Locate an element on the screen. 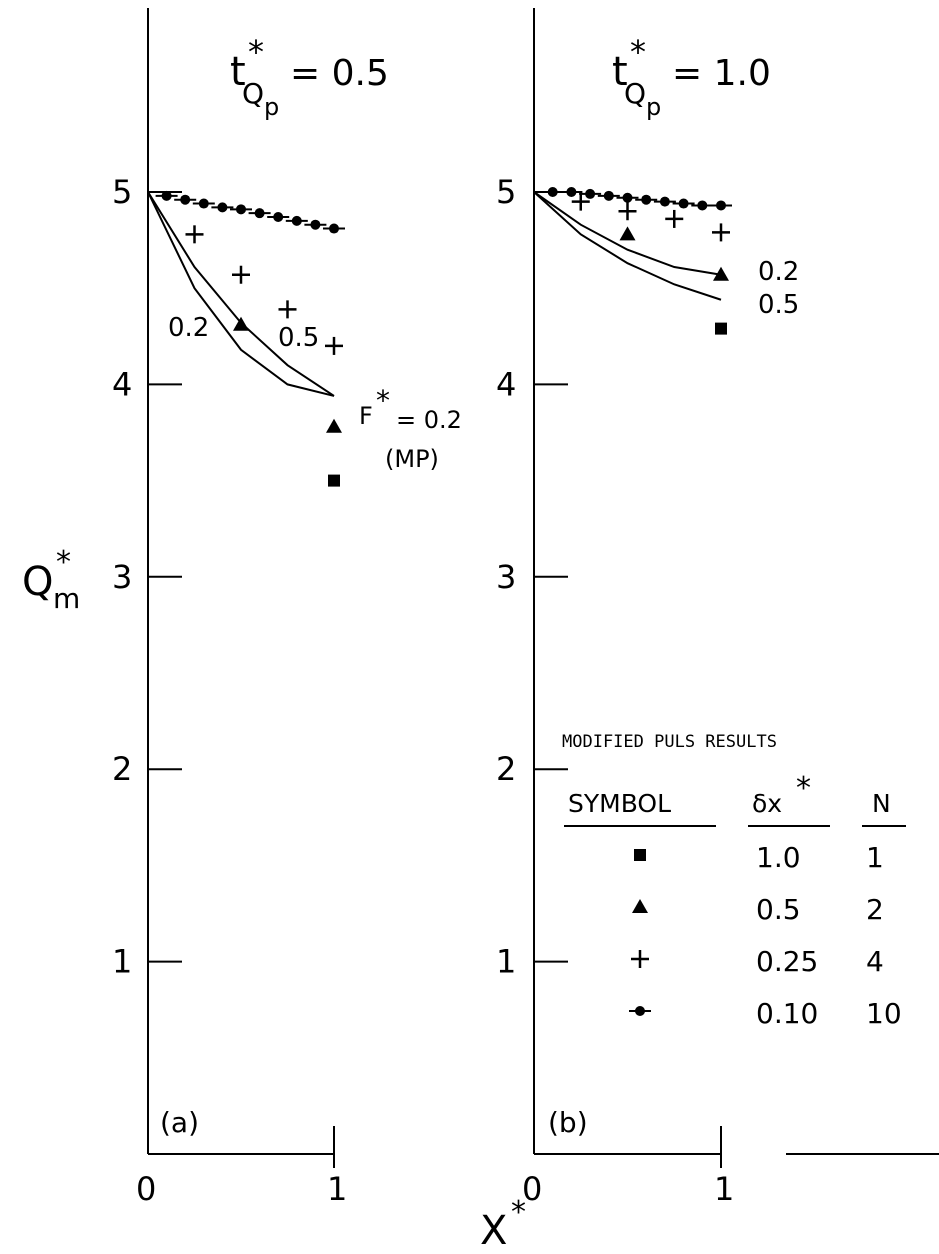 The width and height of the screenshot is (939, 1254). legend-col-n: N is located at coordinates (881, 803).